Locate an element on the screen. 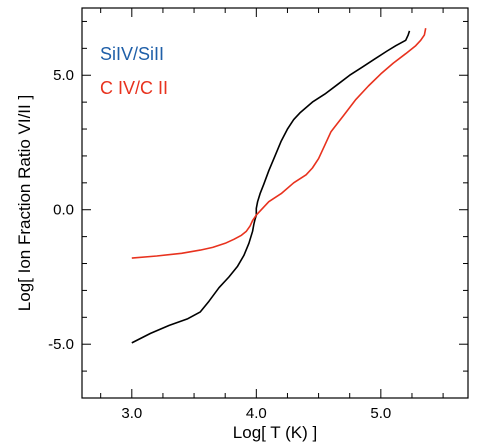 The height and width of the screenshot is (445, 477). y-tick-label: 0.0 is located at coordinates (63, 210).